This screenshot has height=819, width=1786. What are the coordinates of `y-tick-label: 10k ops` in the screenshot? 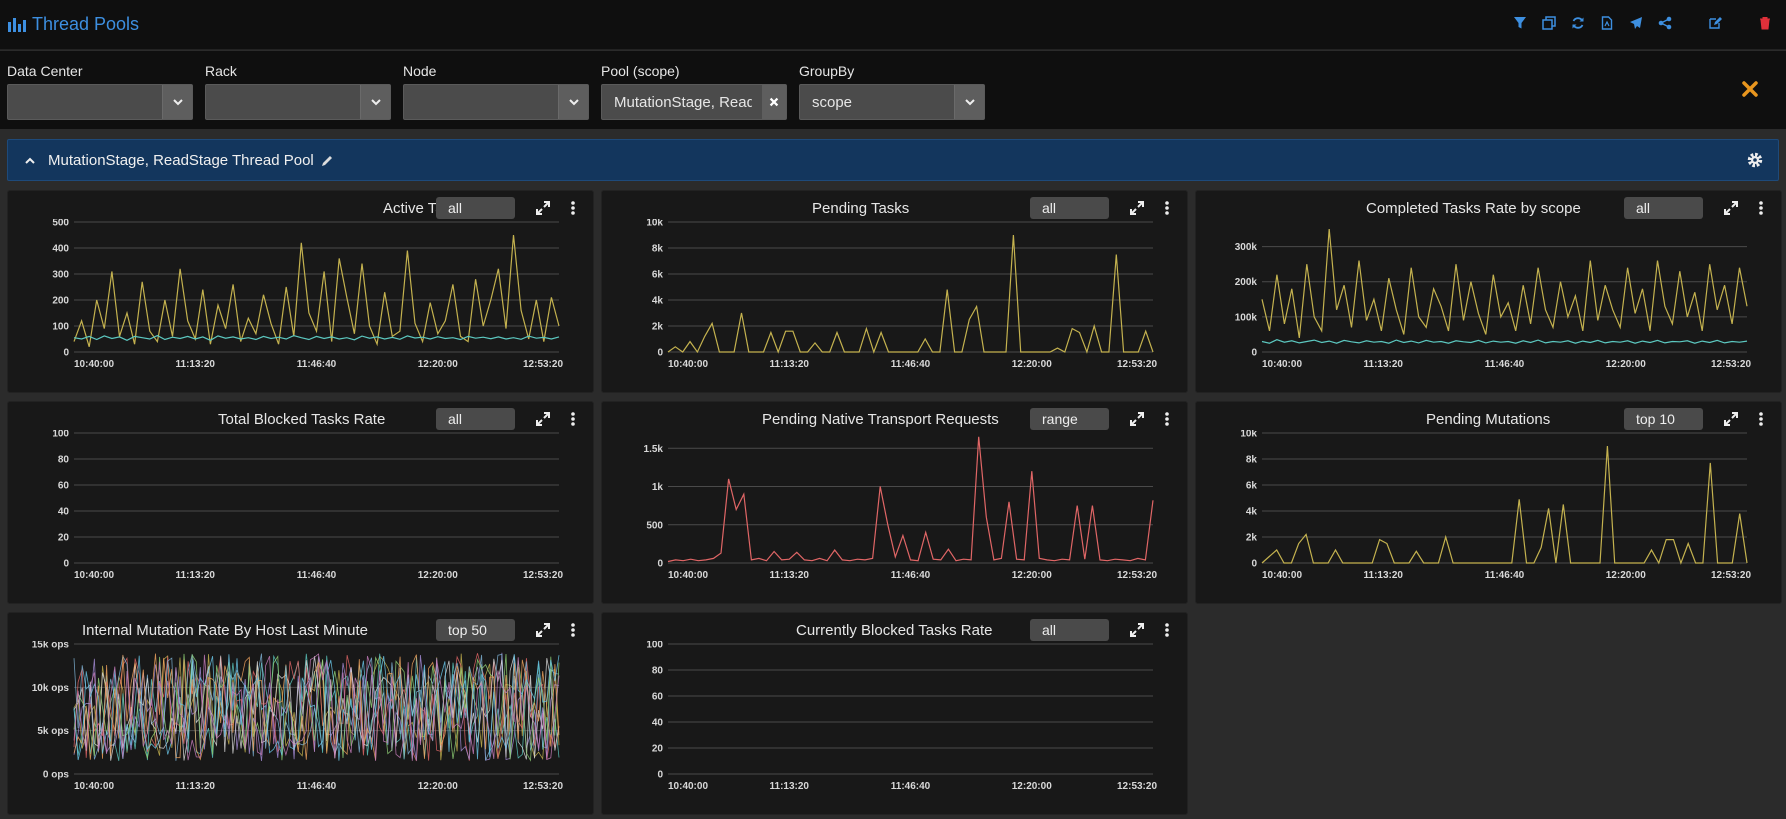 It's located at (51, 688).